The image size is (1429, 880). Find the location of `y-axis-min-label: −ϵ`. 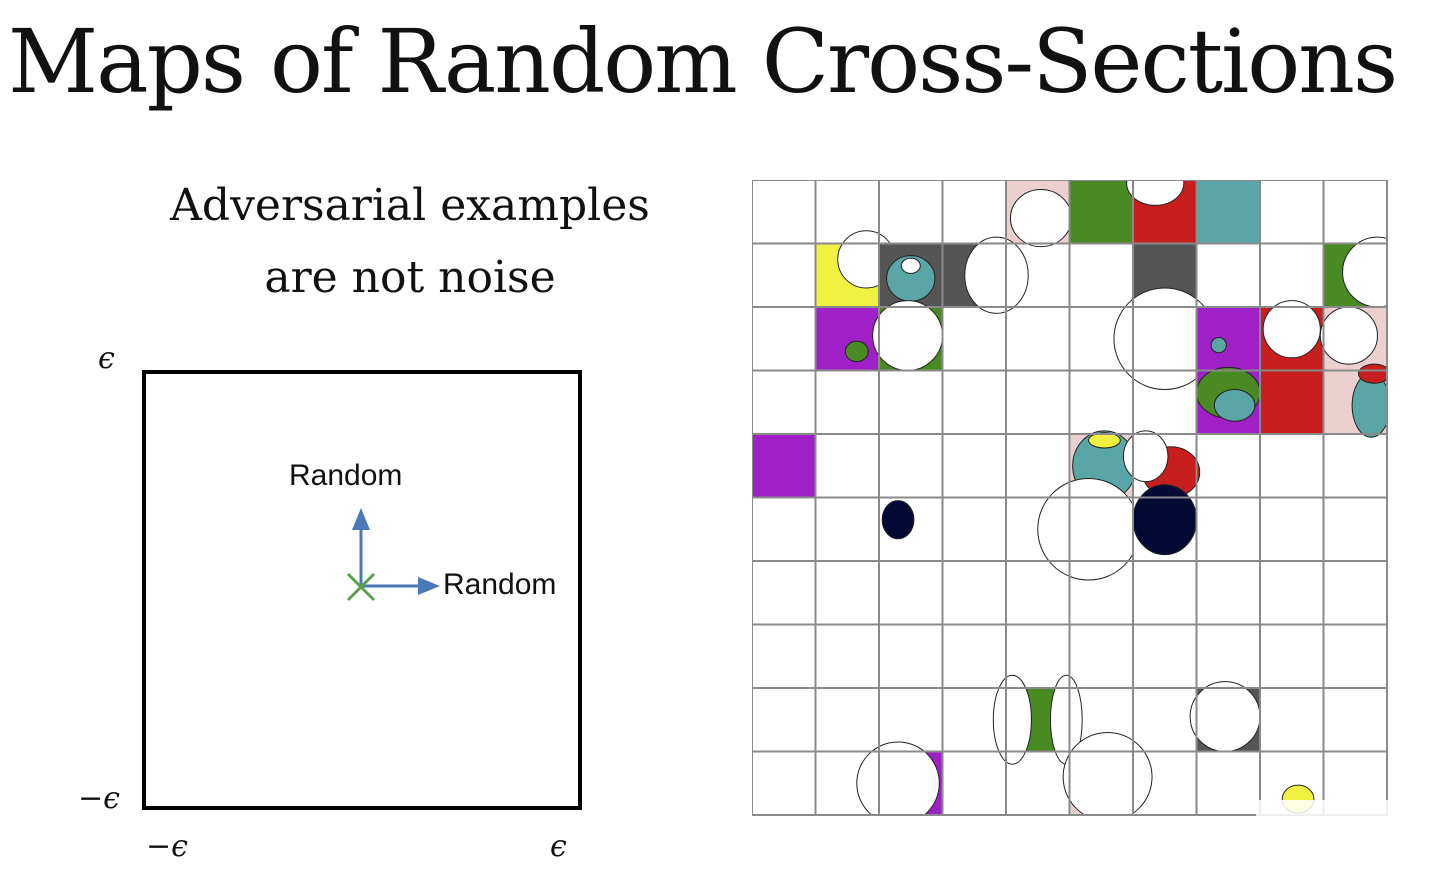

y-axis-min-label: −ϵ is located at coordinates (99, 798).